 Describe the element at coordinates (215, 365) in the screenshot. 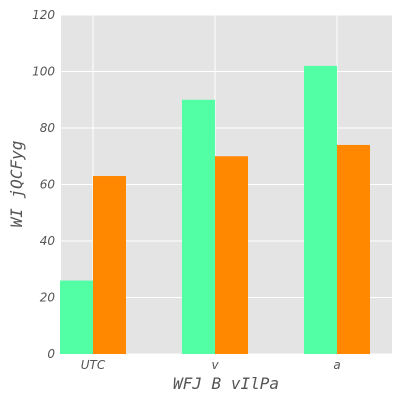

I see `x-tick-label: v` at that location.